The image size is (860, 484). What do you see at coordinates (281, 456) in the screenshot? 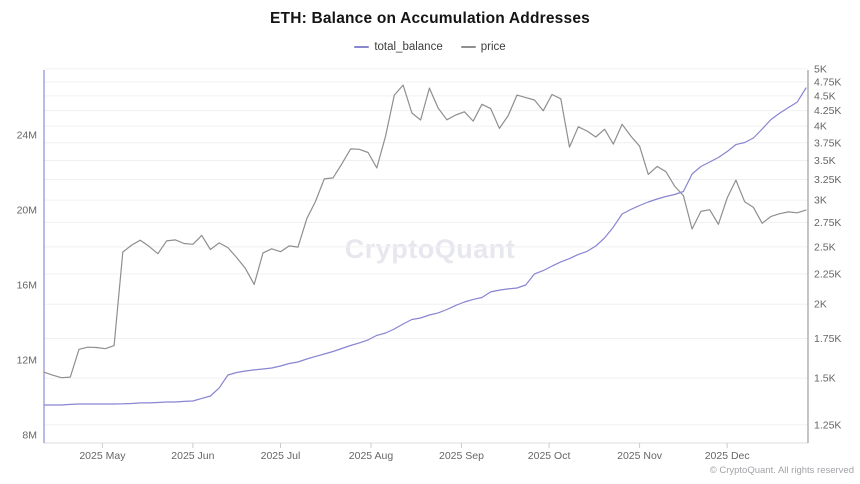
I see `x-axis-label: 2025 Jul` at bounding box center [281, 456].